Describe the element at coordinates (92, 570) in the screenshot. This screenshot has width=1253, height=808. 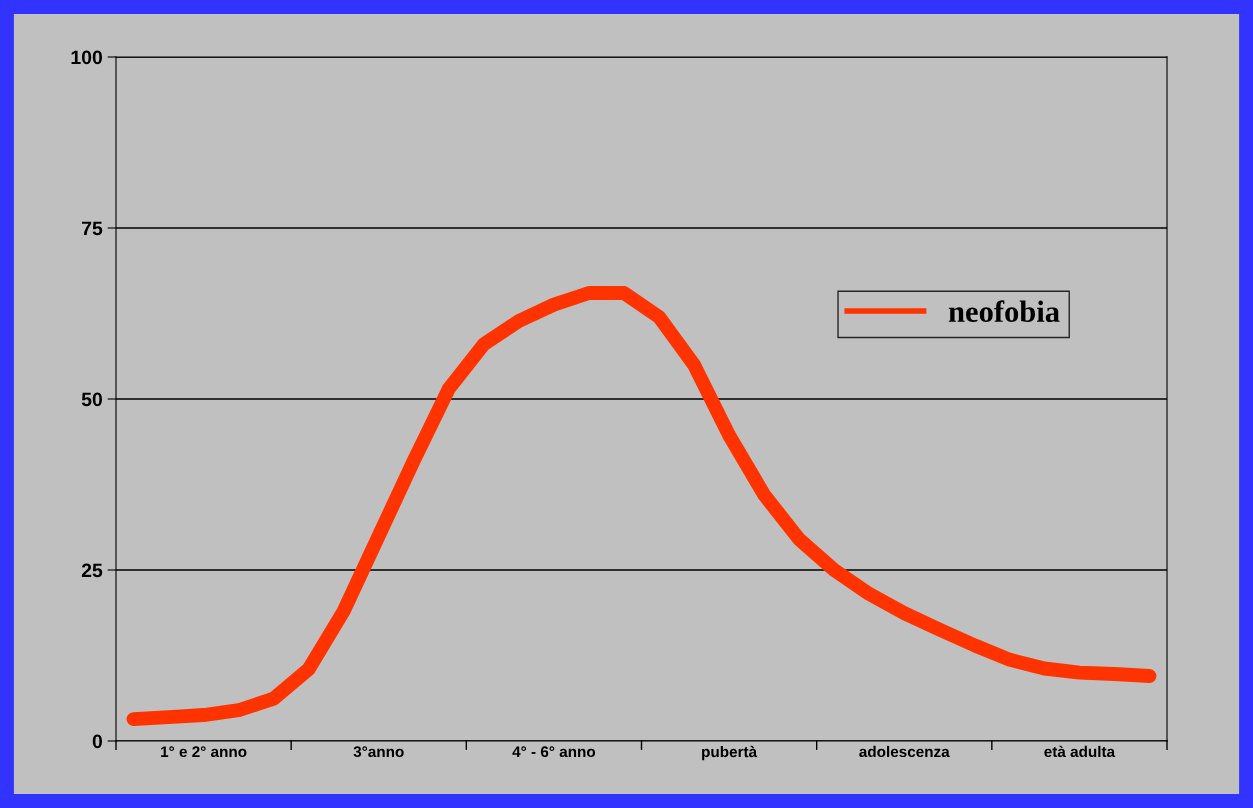
I see `y-tick-label: 25` at that location.